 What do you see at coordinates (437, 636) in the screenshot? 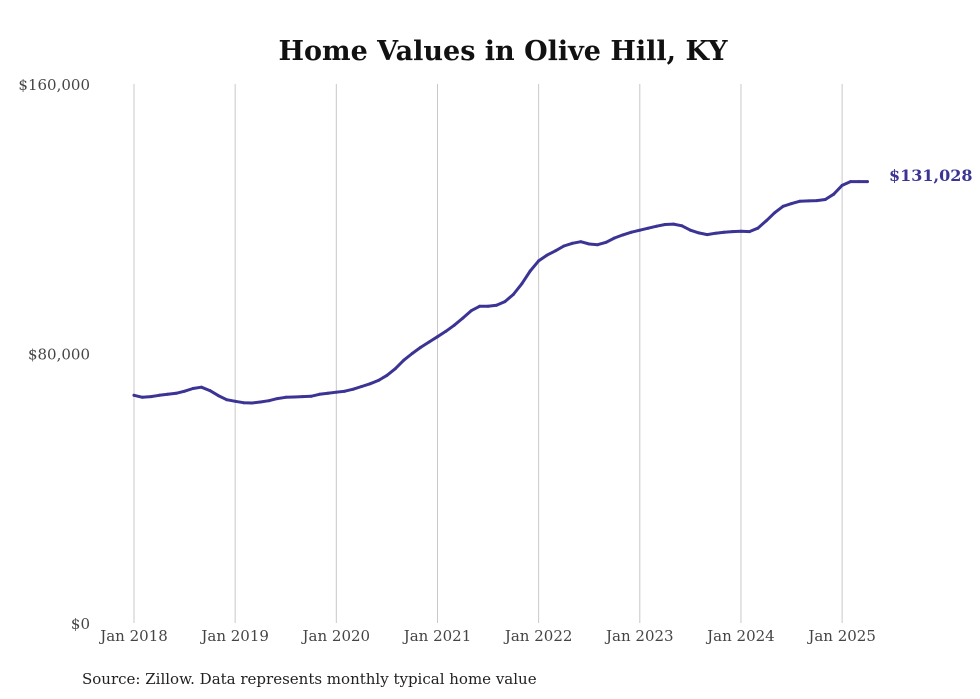
I see `x-tick-label: Jan 2021` at bounding box center [437, 636].